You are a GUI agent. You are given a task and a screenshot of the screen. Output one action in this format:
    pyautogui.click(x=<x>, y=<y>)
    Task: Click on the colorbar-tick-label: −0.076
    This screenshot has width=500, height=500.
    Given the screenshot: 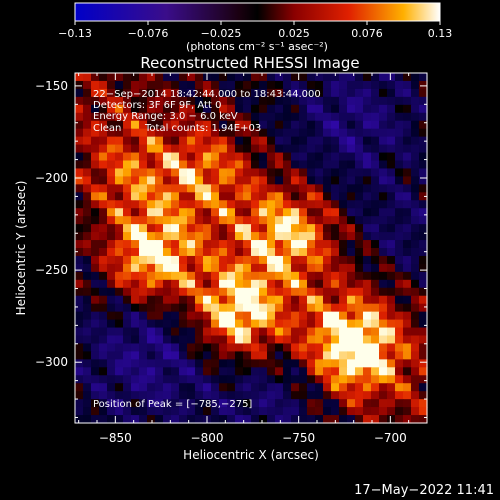 What is the action you would take?
    pyautogui.click(x=148, y=33)
    